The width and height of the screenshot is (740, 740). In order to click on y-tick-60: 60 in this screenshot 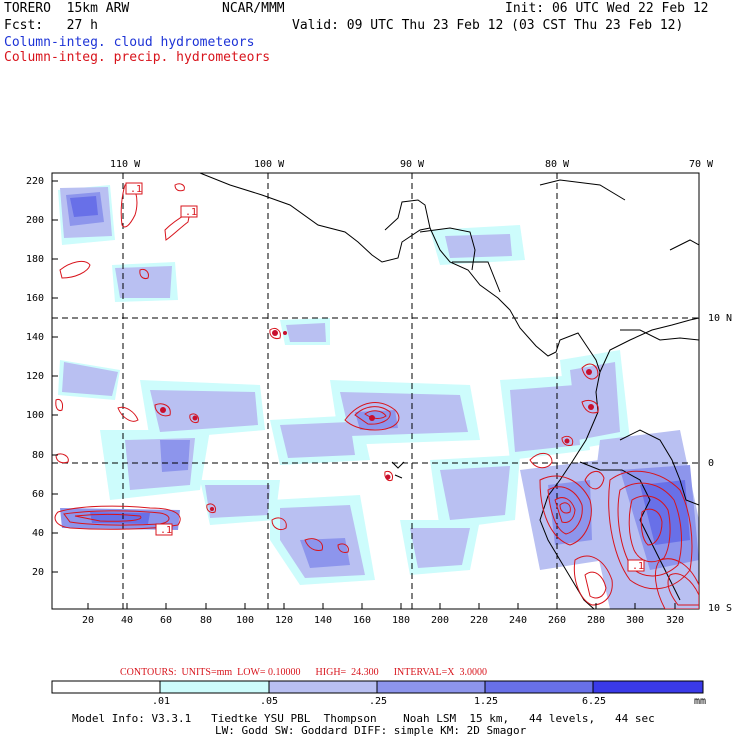, I will do `click(38, 494)`.